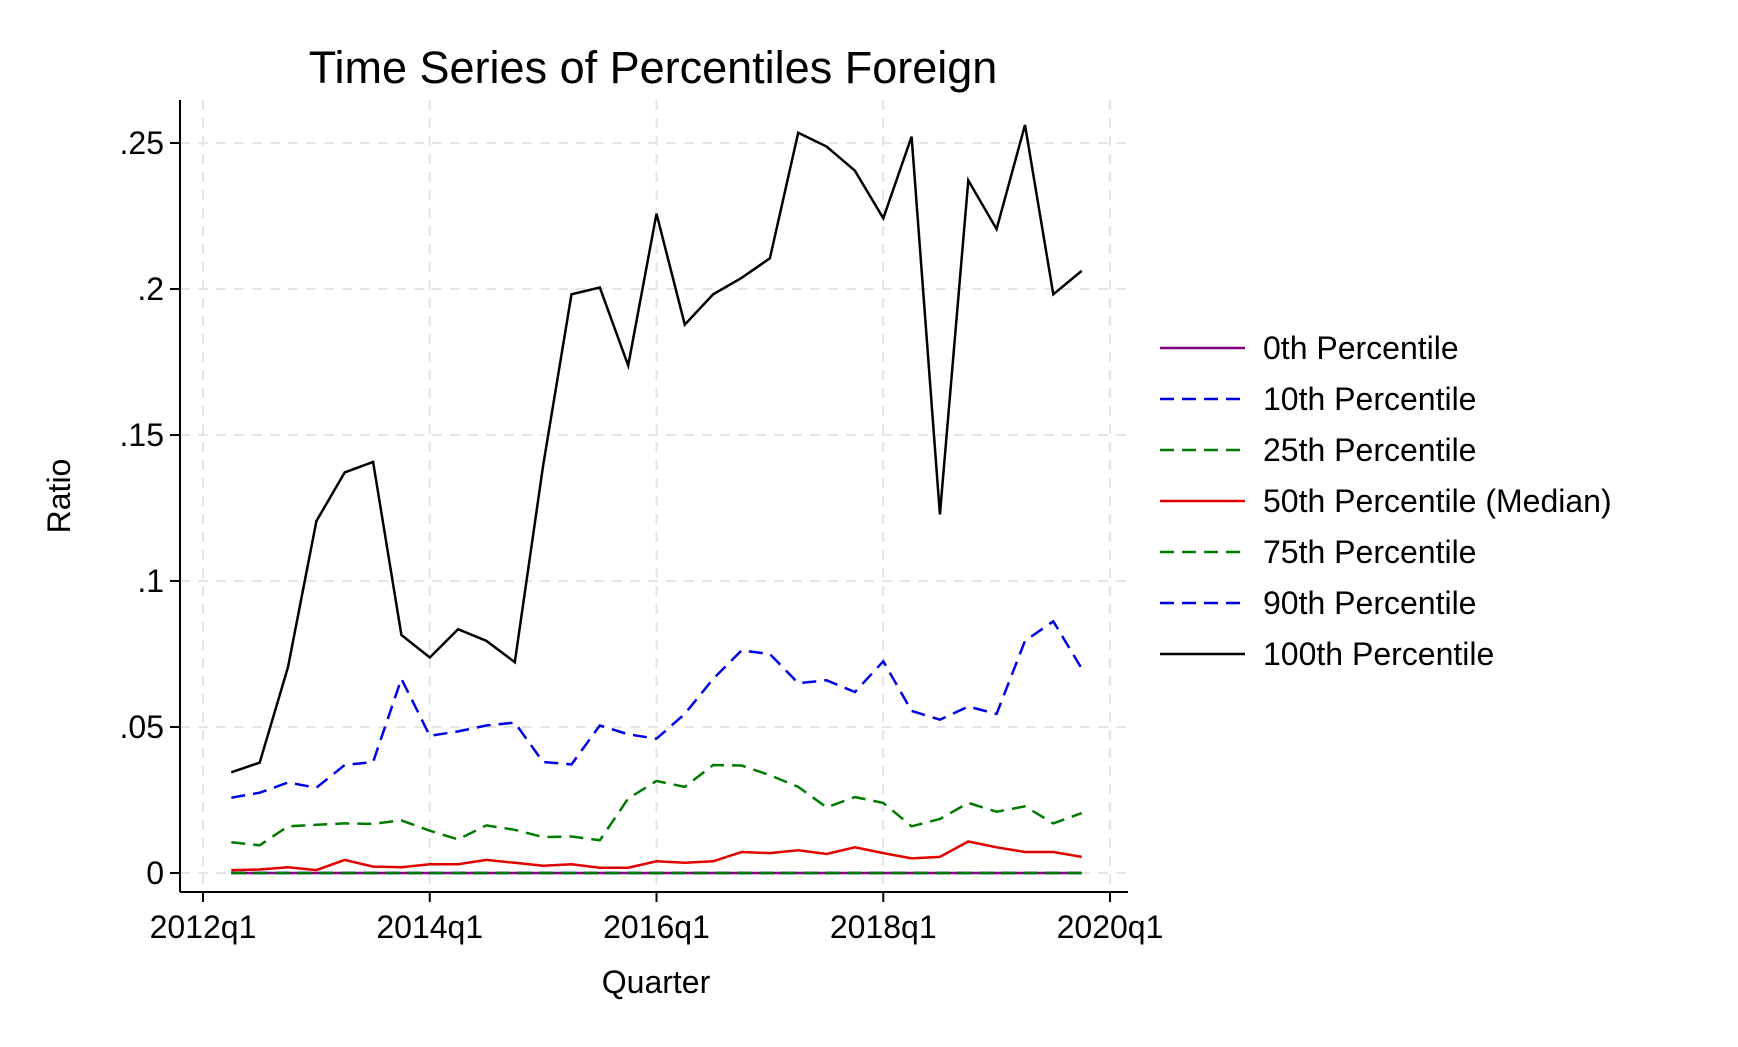  I want to click on x-tick-label: 2014q1, so click(429, 927).